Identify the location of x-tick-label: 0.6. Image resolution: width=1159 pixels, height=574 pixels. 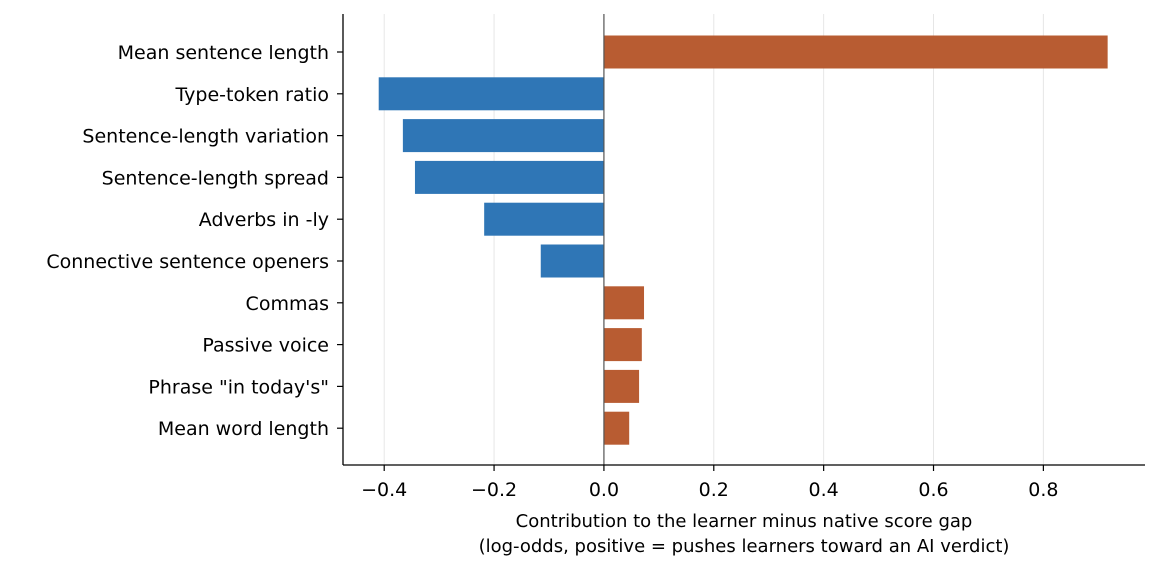
(933, 490).